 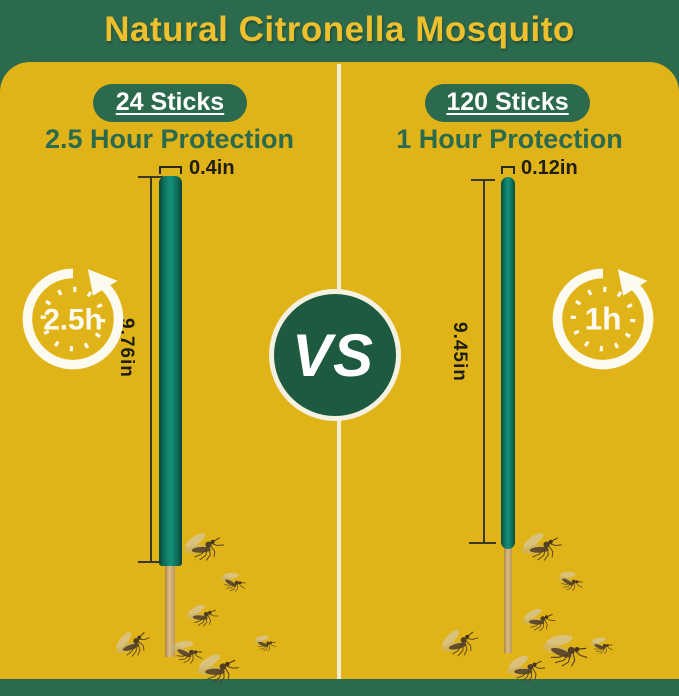 What do you see at coordinates (150, 177) in the screenshot?
I see `left-length-tick-top` at bounding box center [150, 177].